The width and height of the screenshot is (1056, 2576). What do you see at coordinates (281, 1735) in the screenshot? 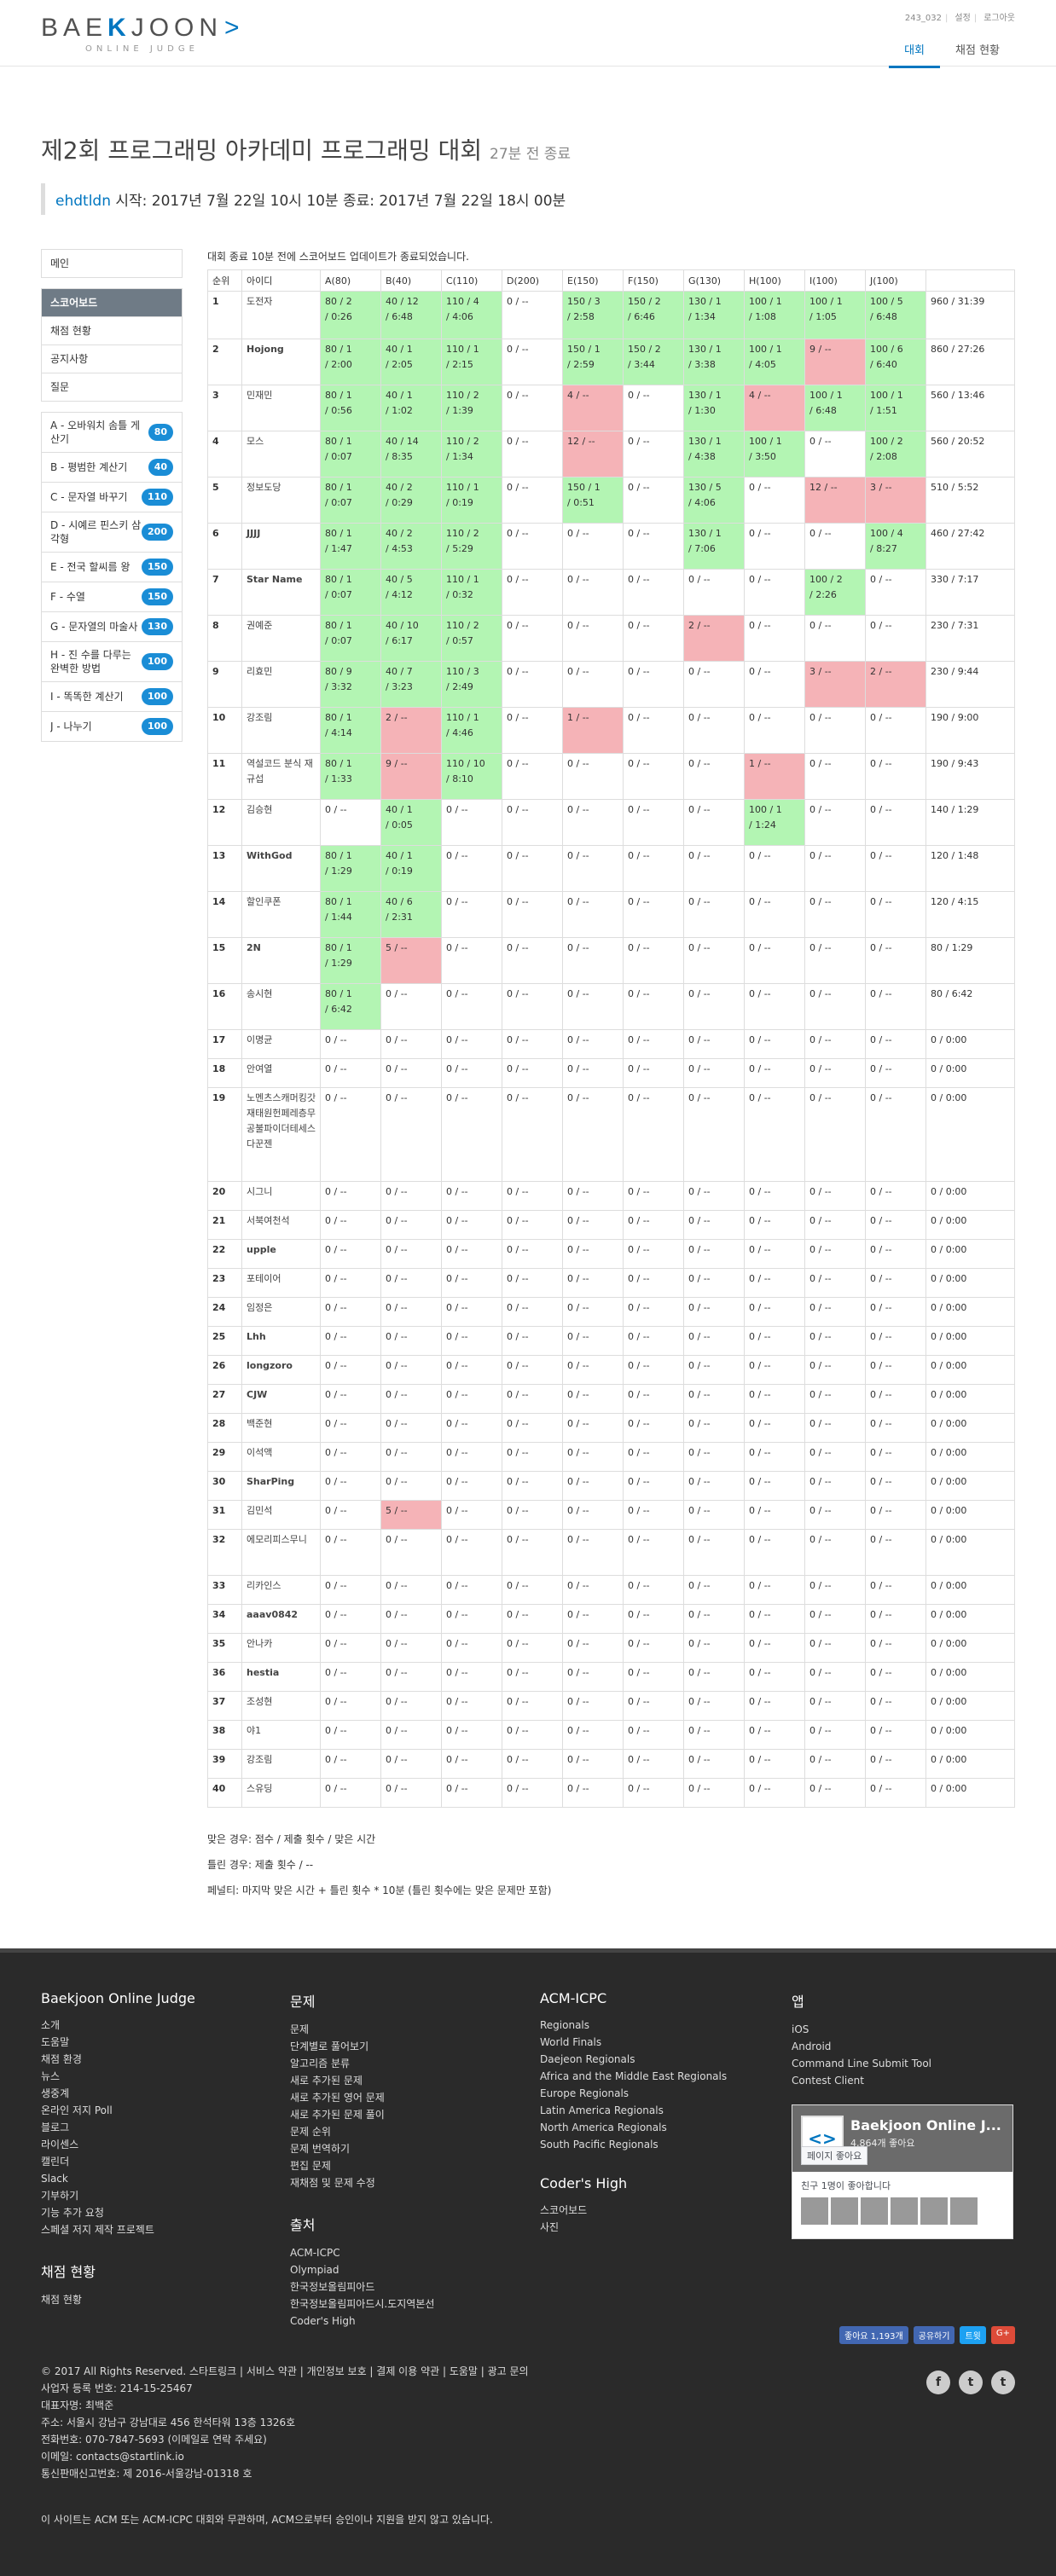
I see `user-id-cell: 야1` at bounding box center [281, 1735].